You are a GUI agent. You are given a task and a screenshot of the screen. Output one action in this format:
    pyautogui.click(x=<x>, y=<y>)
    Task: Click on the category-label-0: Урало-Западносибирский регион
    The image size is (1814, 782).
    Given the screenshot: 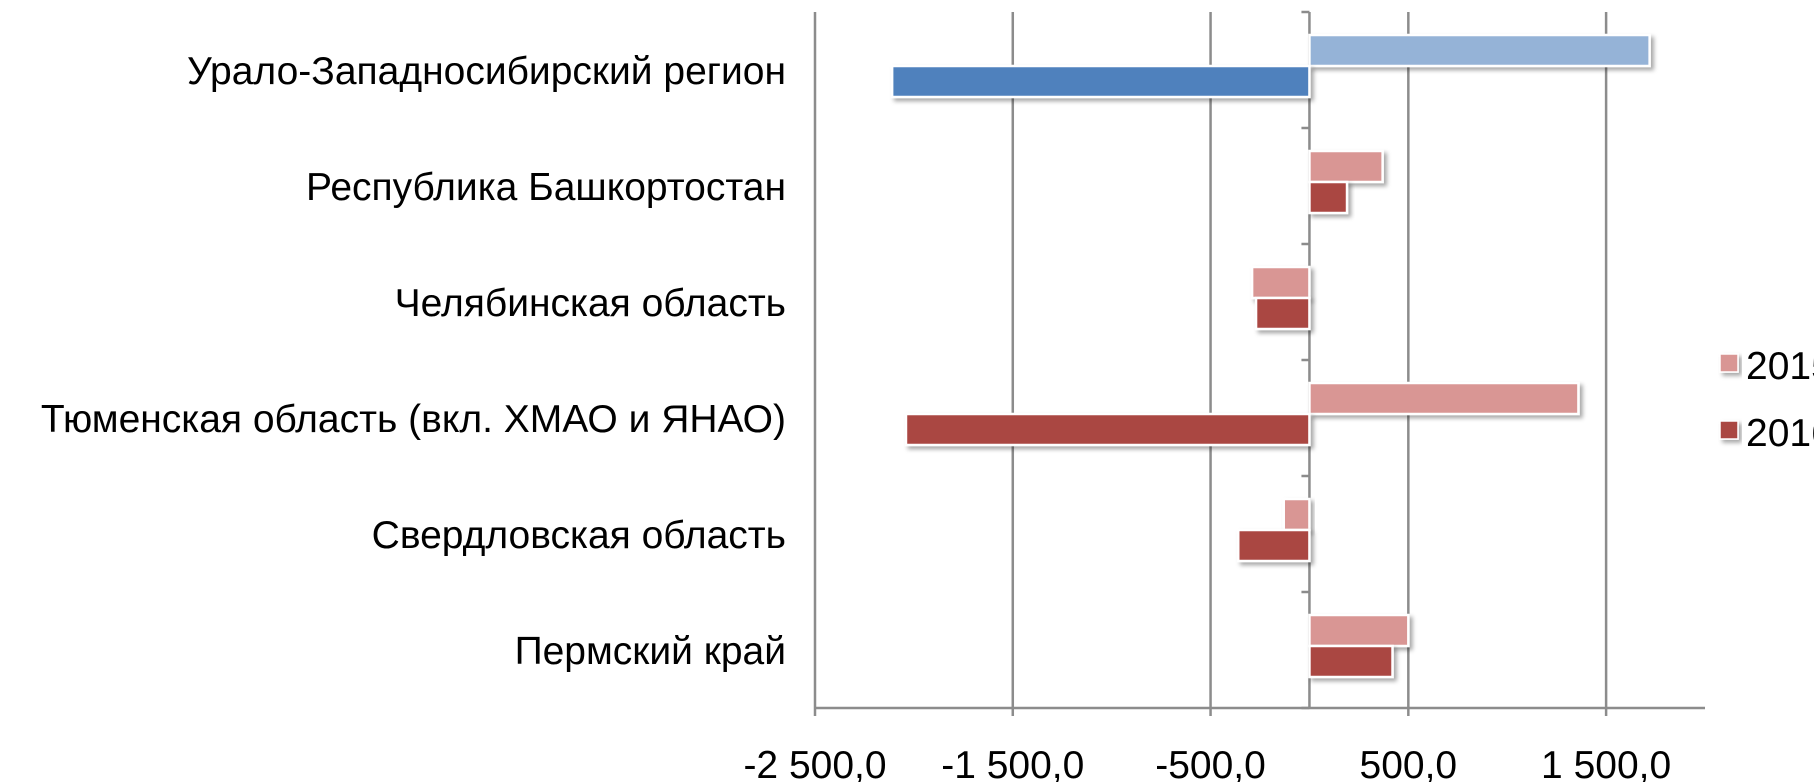 What is the action you would take?
    pyautogui.click(x=486, y=71)
    